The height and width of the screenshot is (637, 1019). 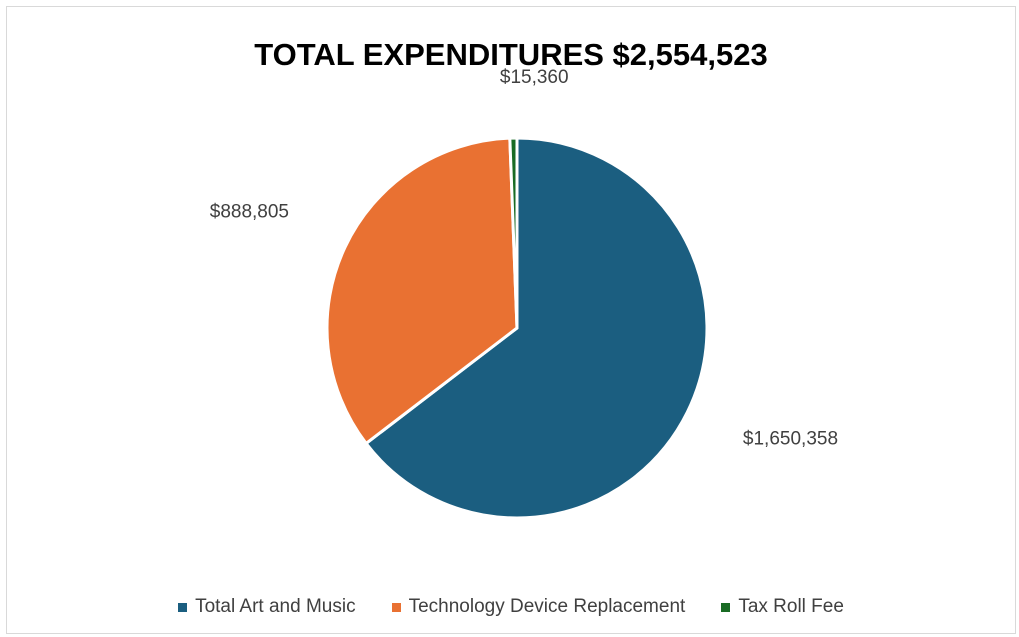 I want to click on legend-swatch-tax-roll, so click(x=726, y=607).